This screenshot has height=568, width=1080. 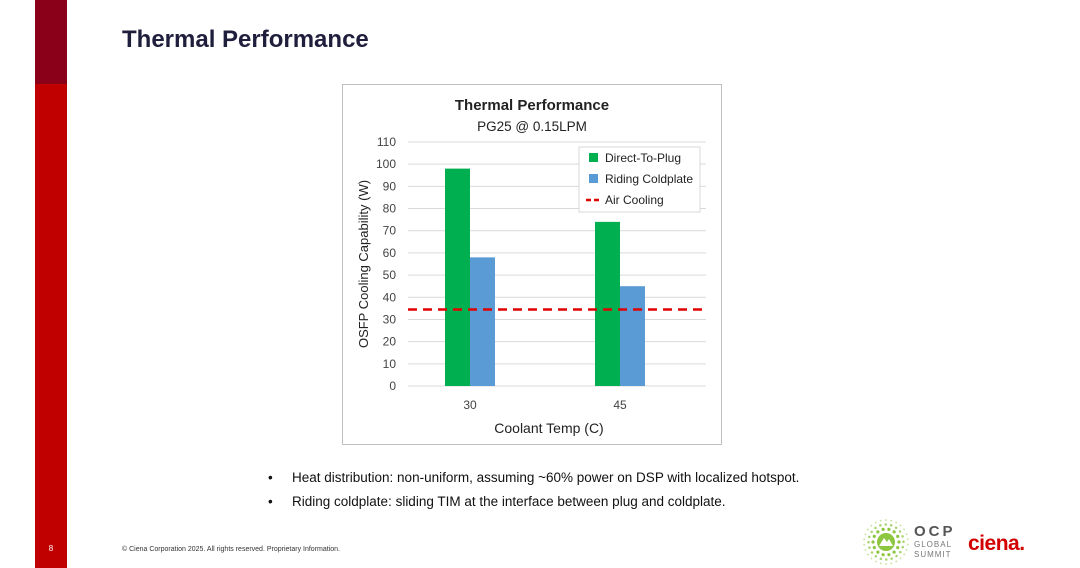 What do you see at coordinates (51, 548) in the screenshot?
I see `page-number: 8` at bounding box center [51, 548].